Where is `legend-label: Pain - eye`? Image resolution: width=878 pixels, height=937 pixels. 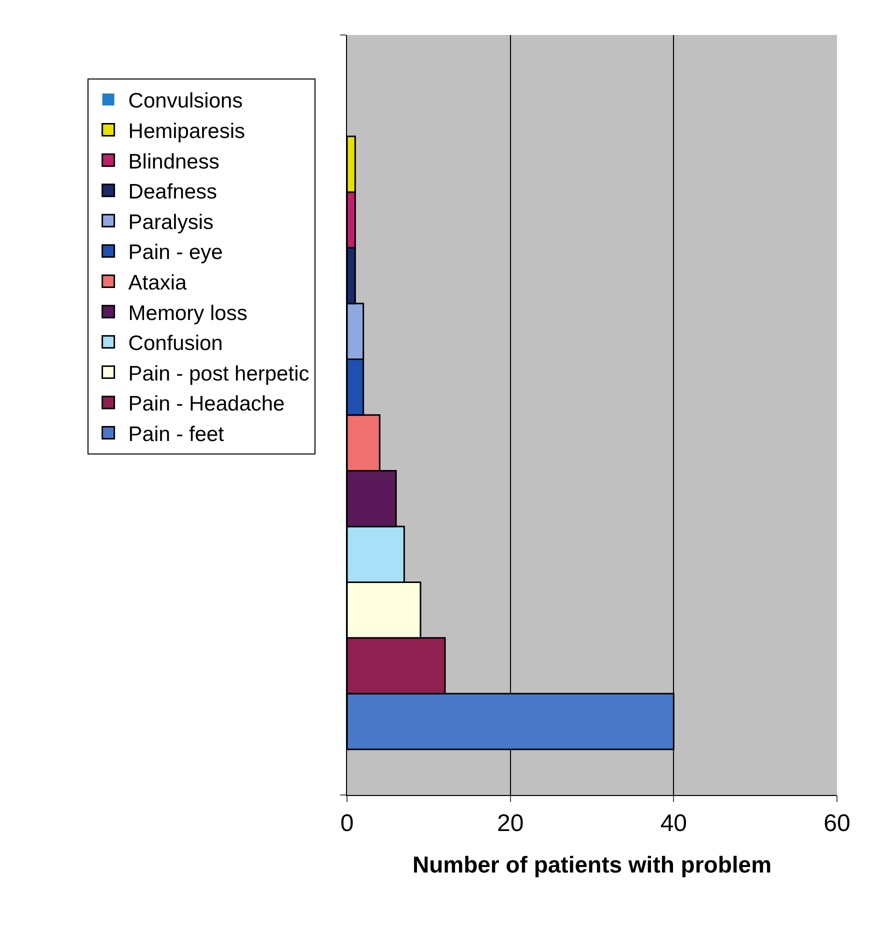 legend-label: Pain - eye is located at coordinates (175, 252).